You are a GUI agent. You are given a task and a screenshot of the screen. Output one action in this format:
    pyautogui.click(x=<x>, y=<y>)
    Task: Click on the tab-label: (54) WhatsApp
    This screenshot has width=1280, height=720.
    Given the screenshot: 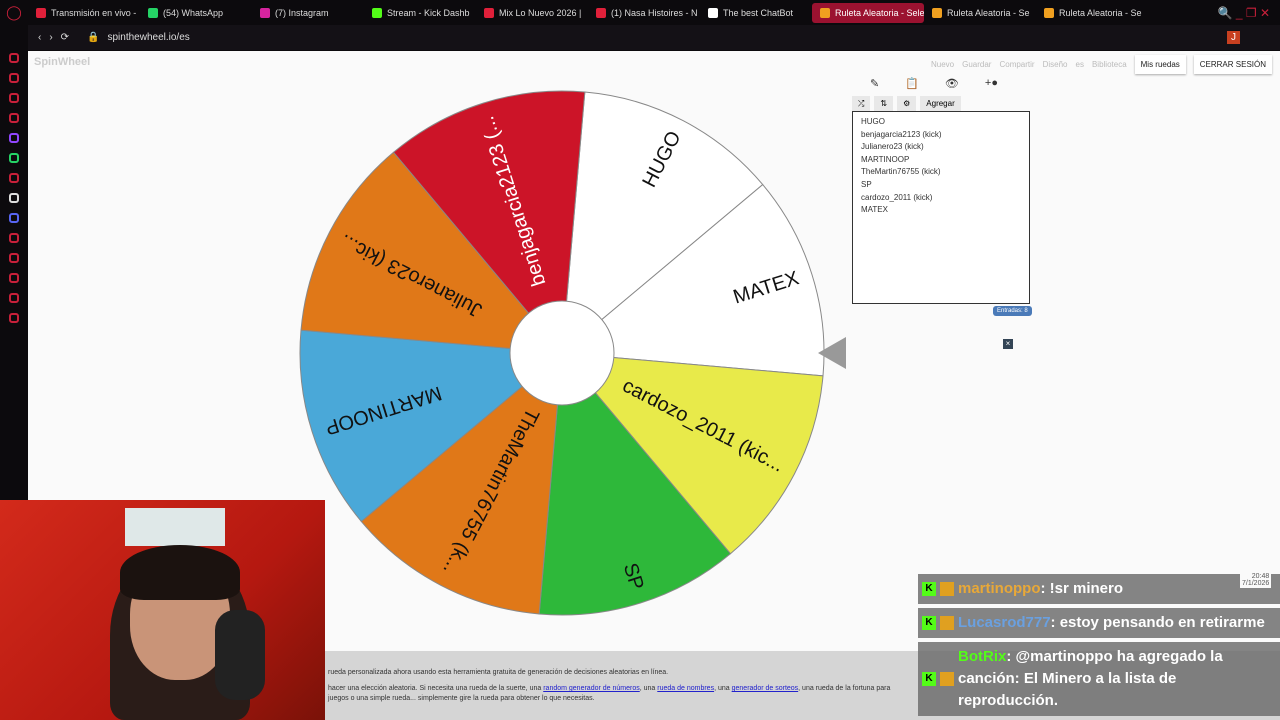 What is the action you would take?
    pyautogui.click(x=193, y=12)
    